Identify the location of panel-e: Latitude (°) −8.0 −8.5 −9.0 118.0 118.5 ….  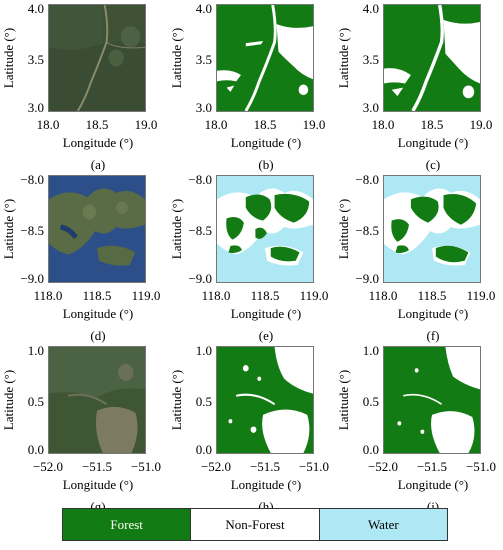
(252, 258).